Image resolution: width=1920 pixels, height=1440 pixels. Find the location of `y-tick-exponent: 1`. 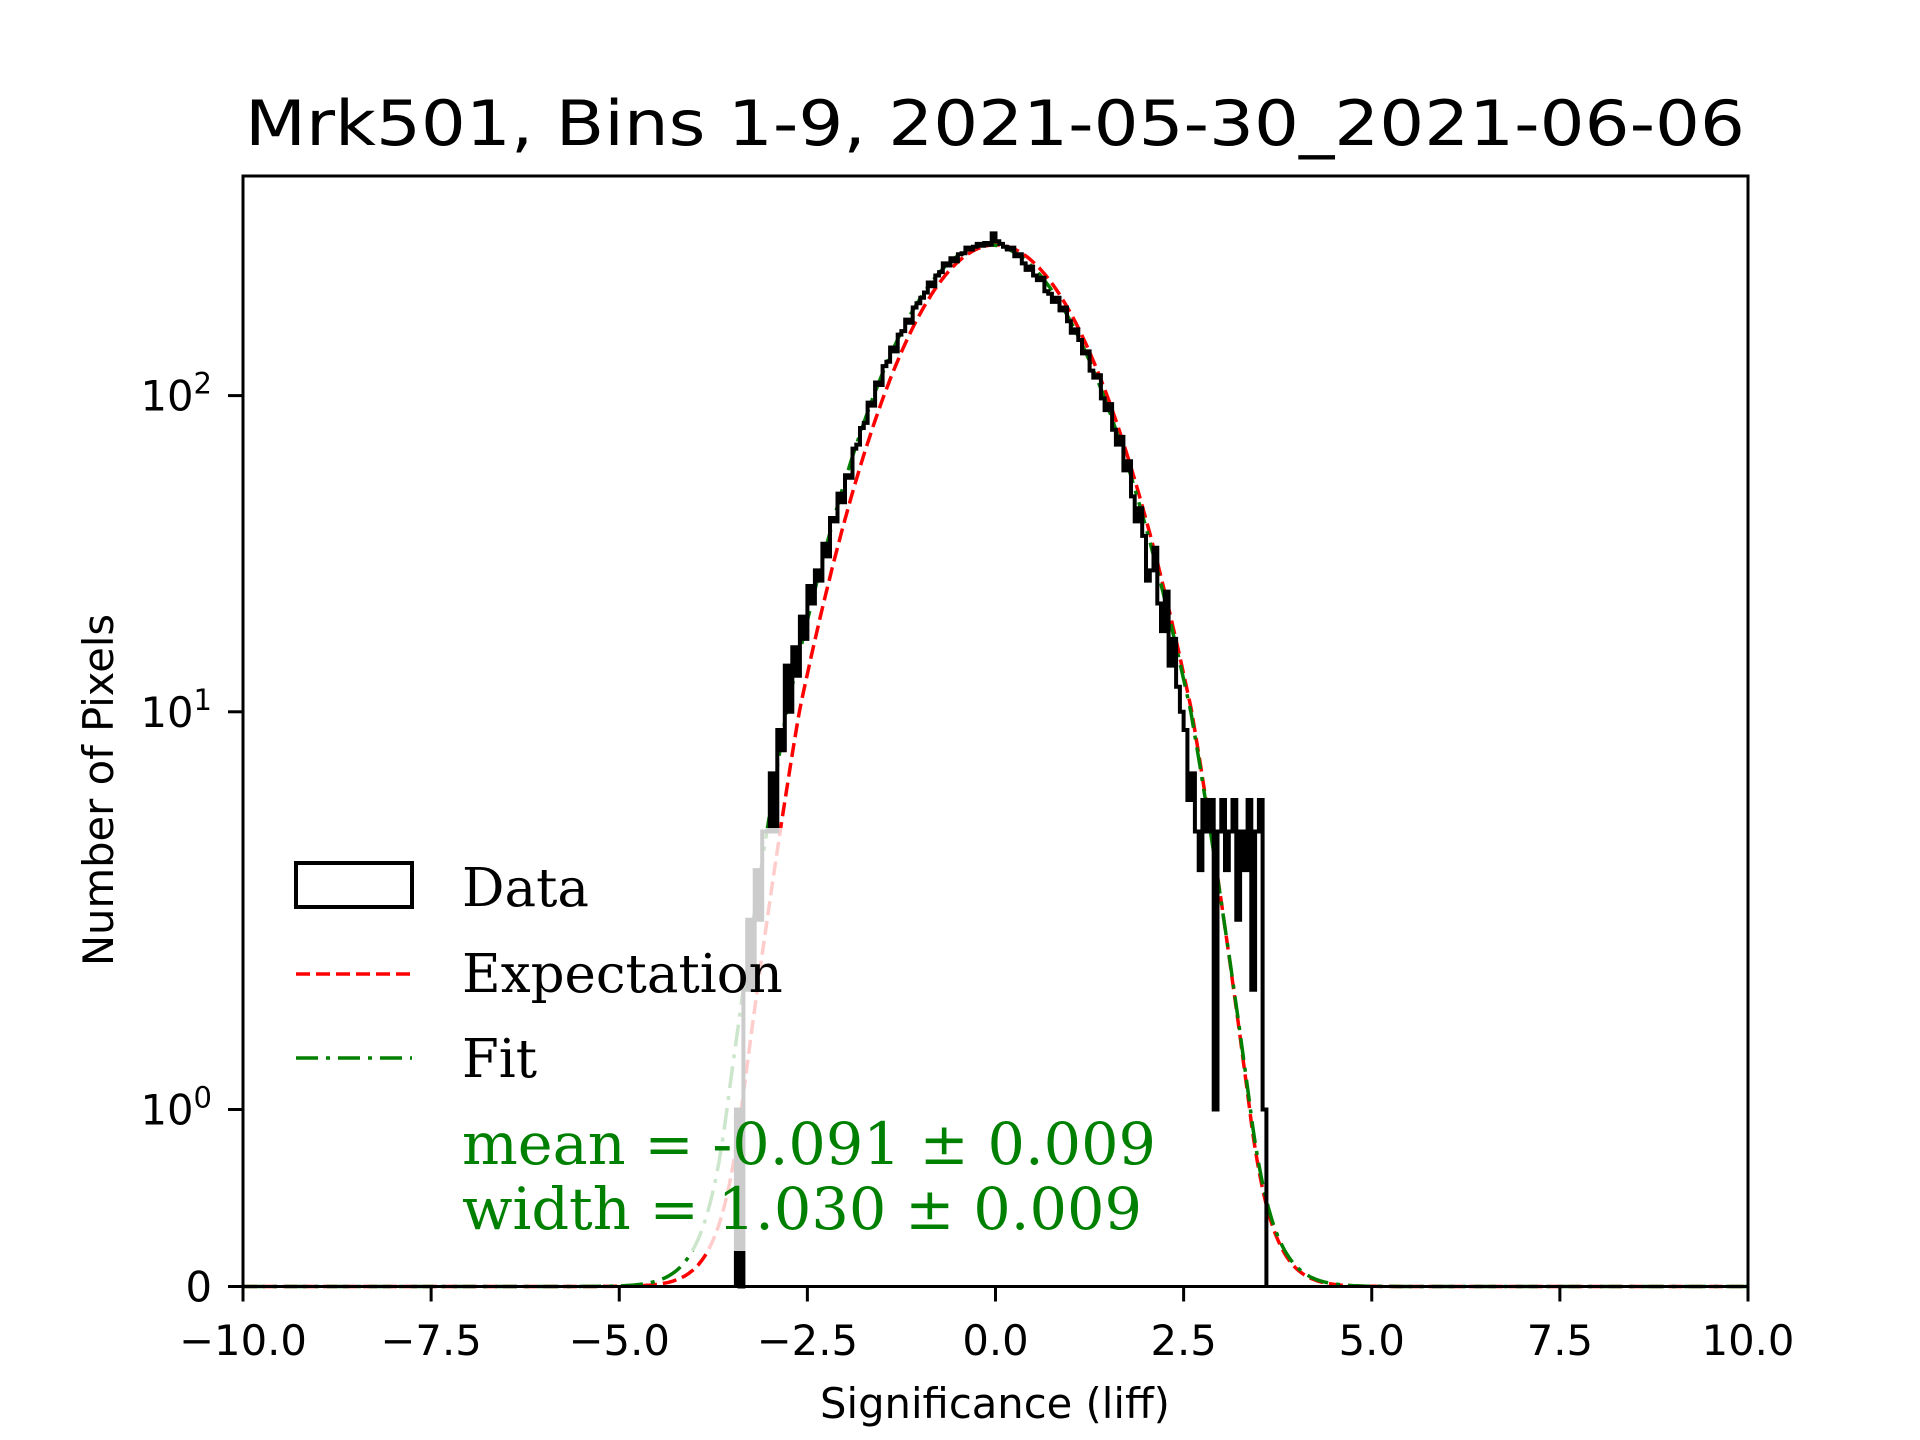

y-tick-exponent: 1 is located at coordinates (203, 700).